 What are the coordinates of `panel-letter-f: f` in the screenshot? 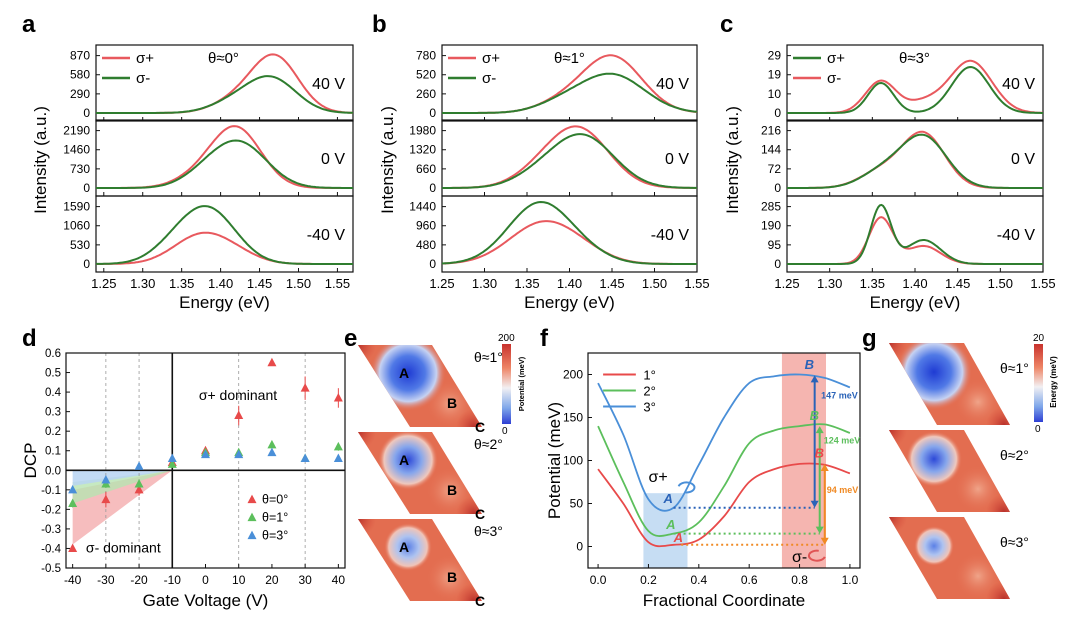 It's located at (544, 338).